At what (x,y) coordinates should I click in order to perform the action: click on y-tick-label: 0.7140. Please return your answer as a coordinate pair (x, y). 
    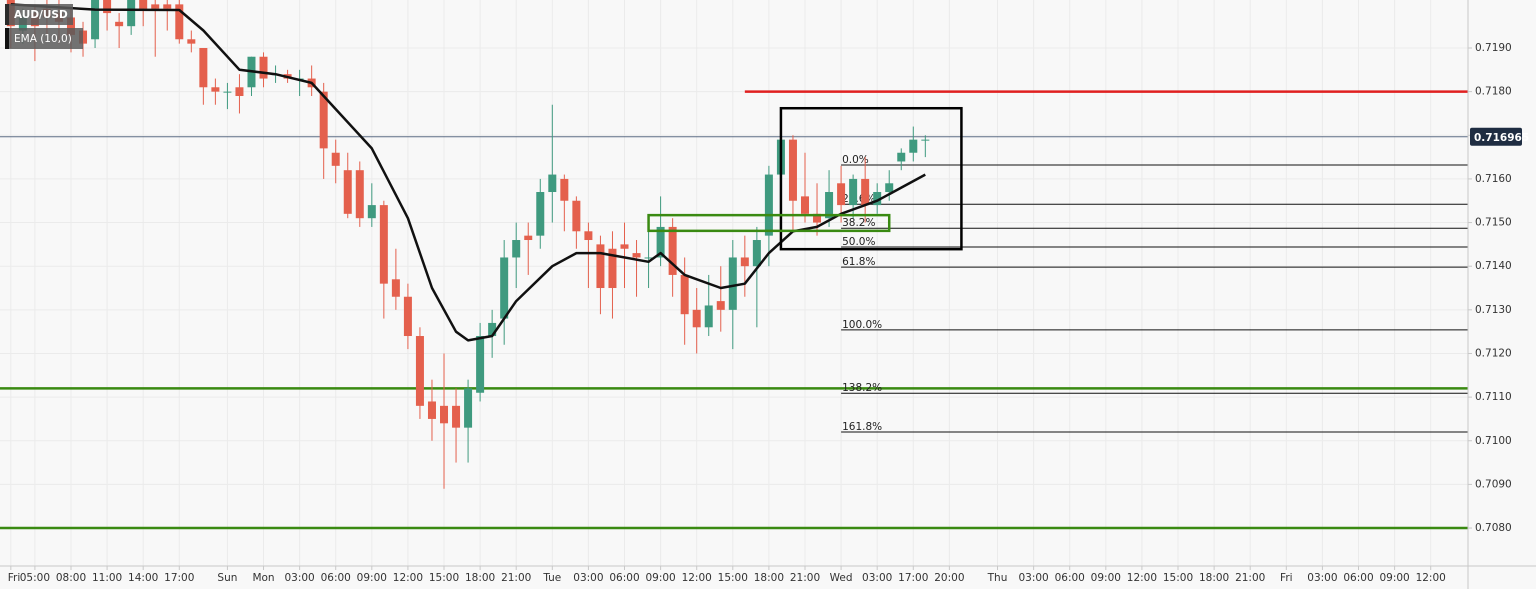
    Looking at the image, I should click on (1493, 266).